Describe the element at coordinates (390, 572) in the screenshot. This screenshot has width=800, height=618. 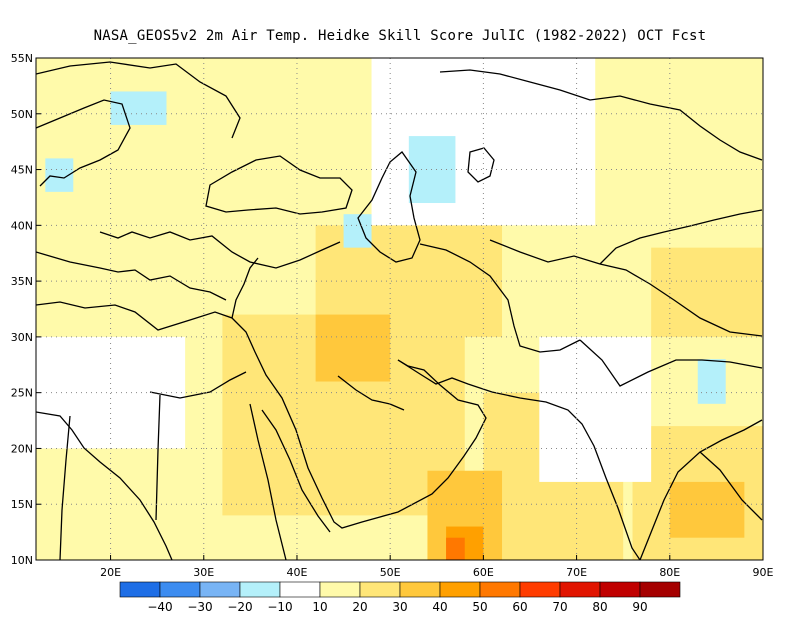
I see `lon-tick-label: 50E` at that location.